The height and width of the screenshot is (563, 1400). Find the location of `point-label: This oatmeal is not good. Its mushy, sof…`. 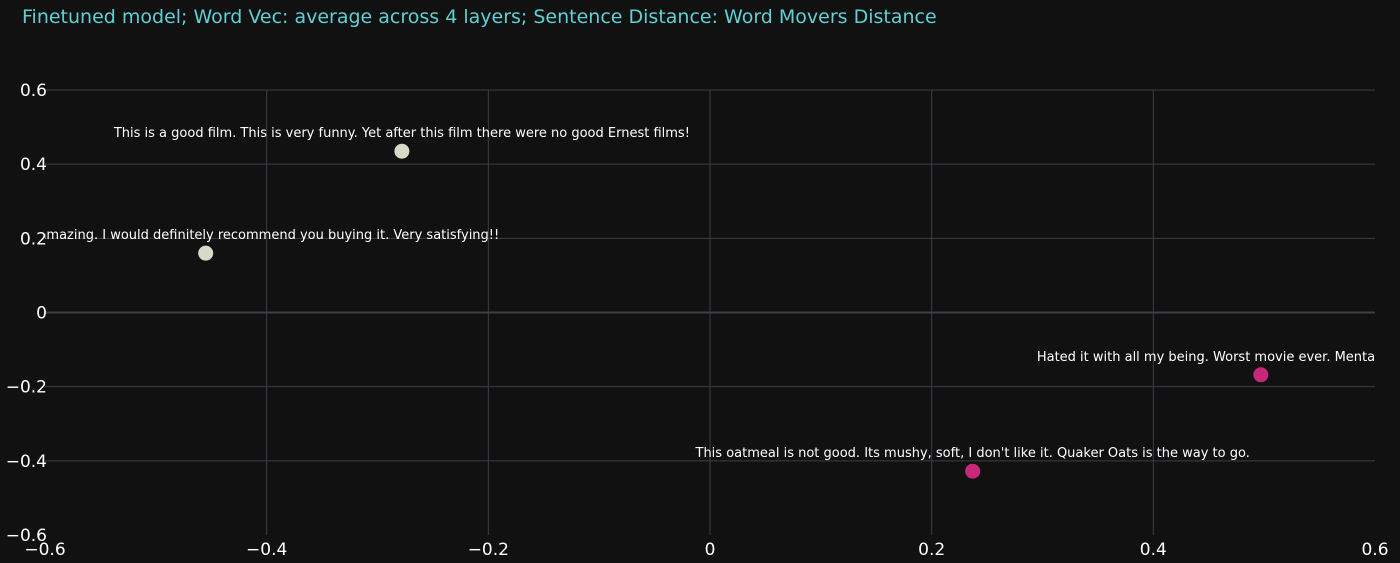

point-label: This oatmeal is not good. Its mushy, sof… is located at coordinates (972, 453).